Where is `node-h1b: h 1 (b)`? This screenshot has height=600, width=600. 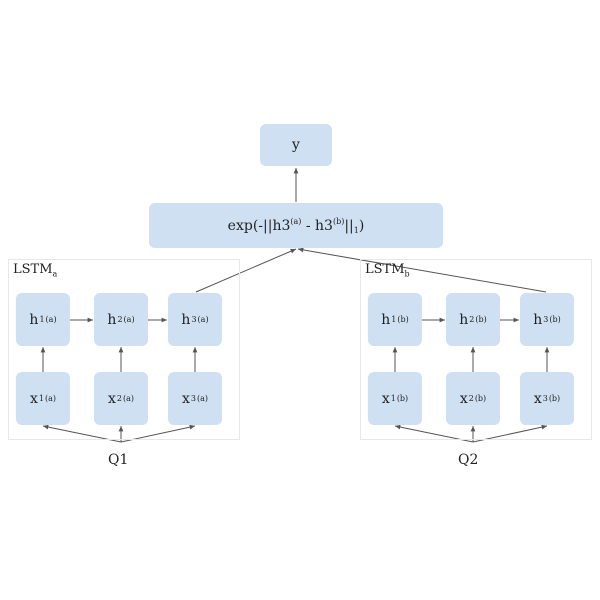
node-h1b: h 1 (b) is located at coordinates (395, 319).